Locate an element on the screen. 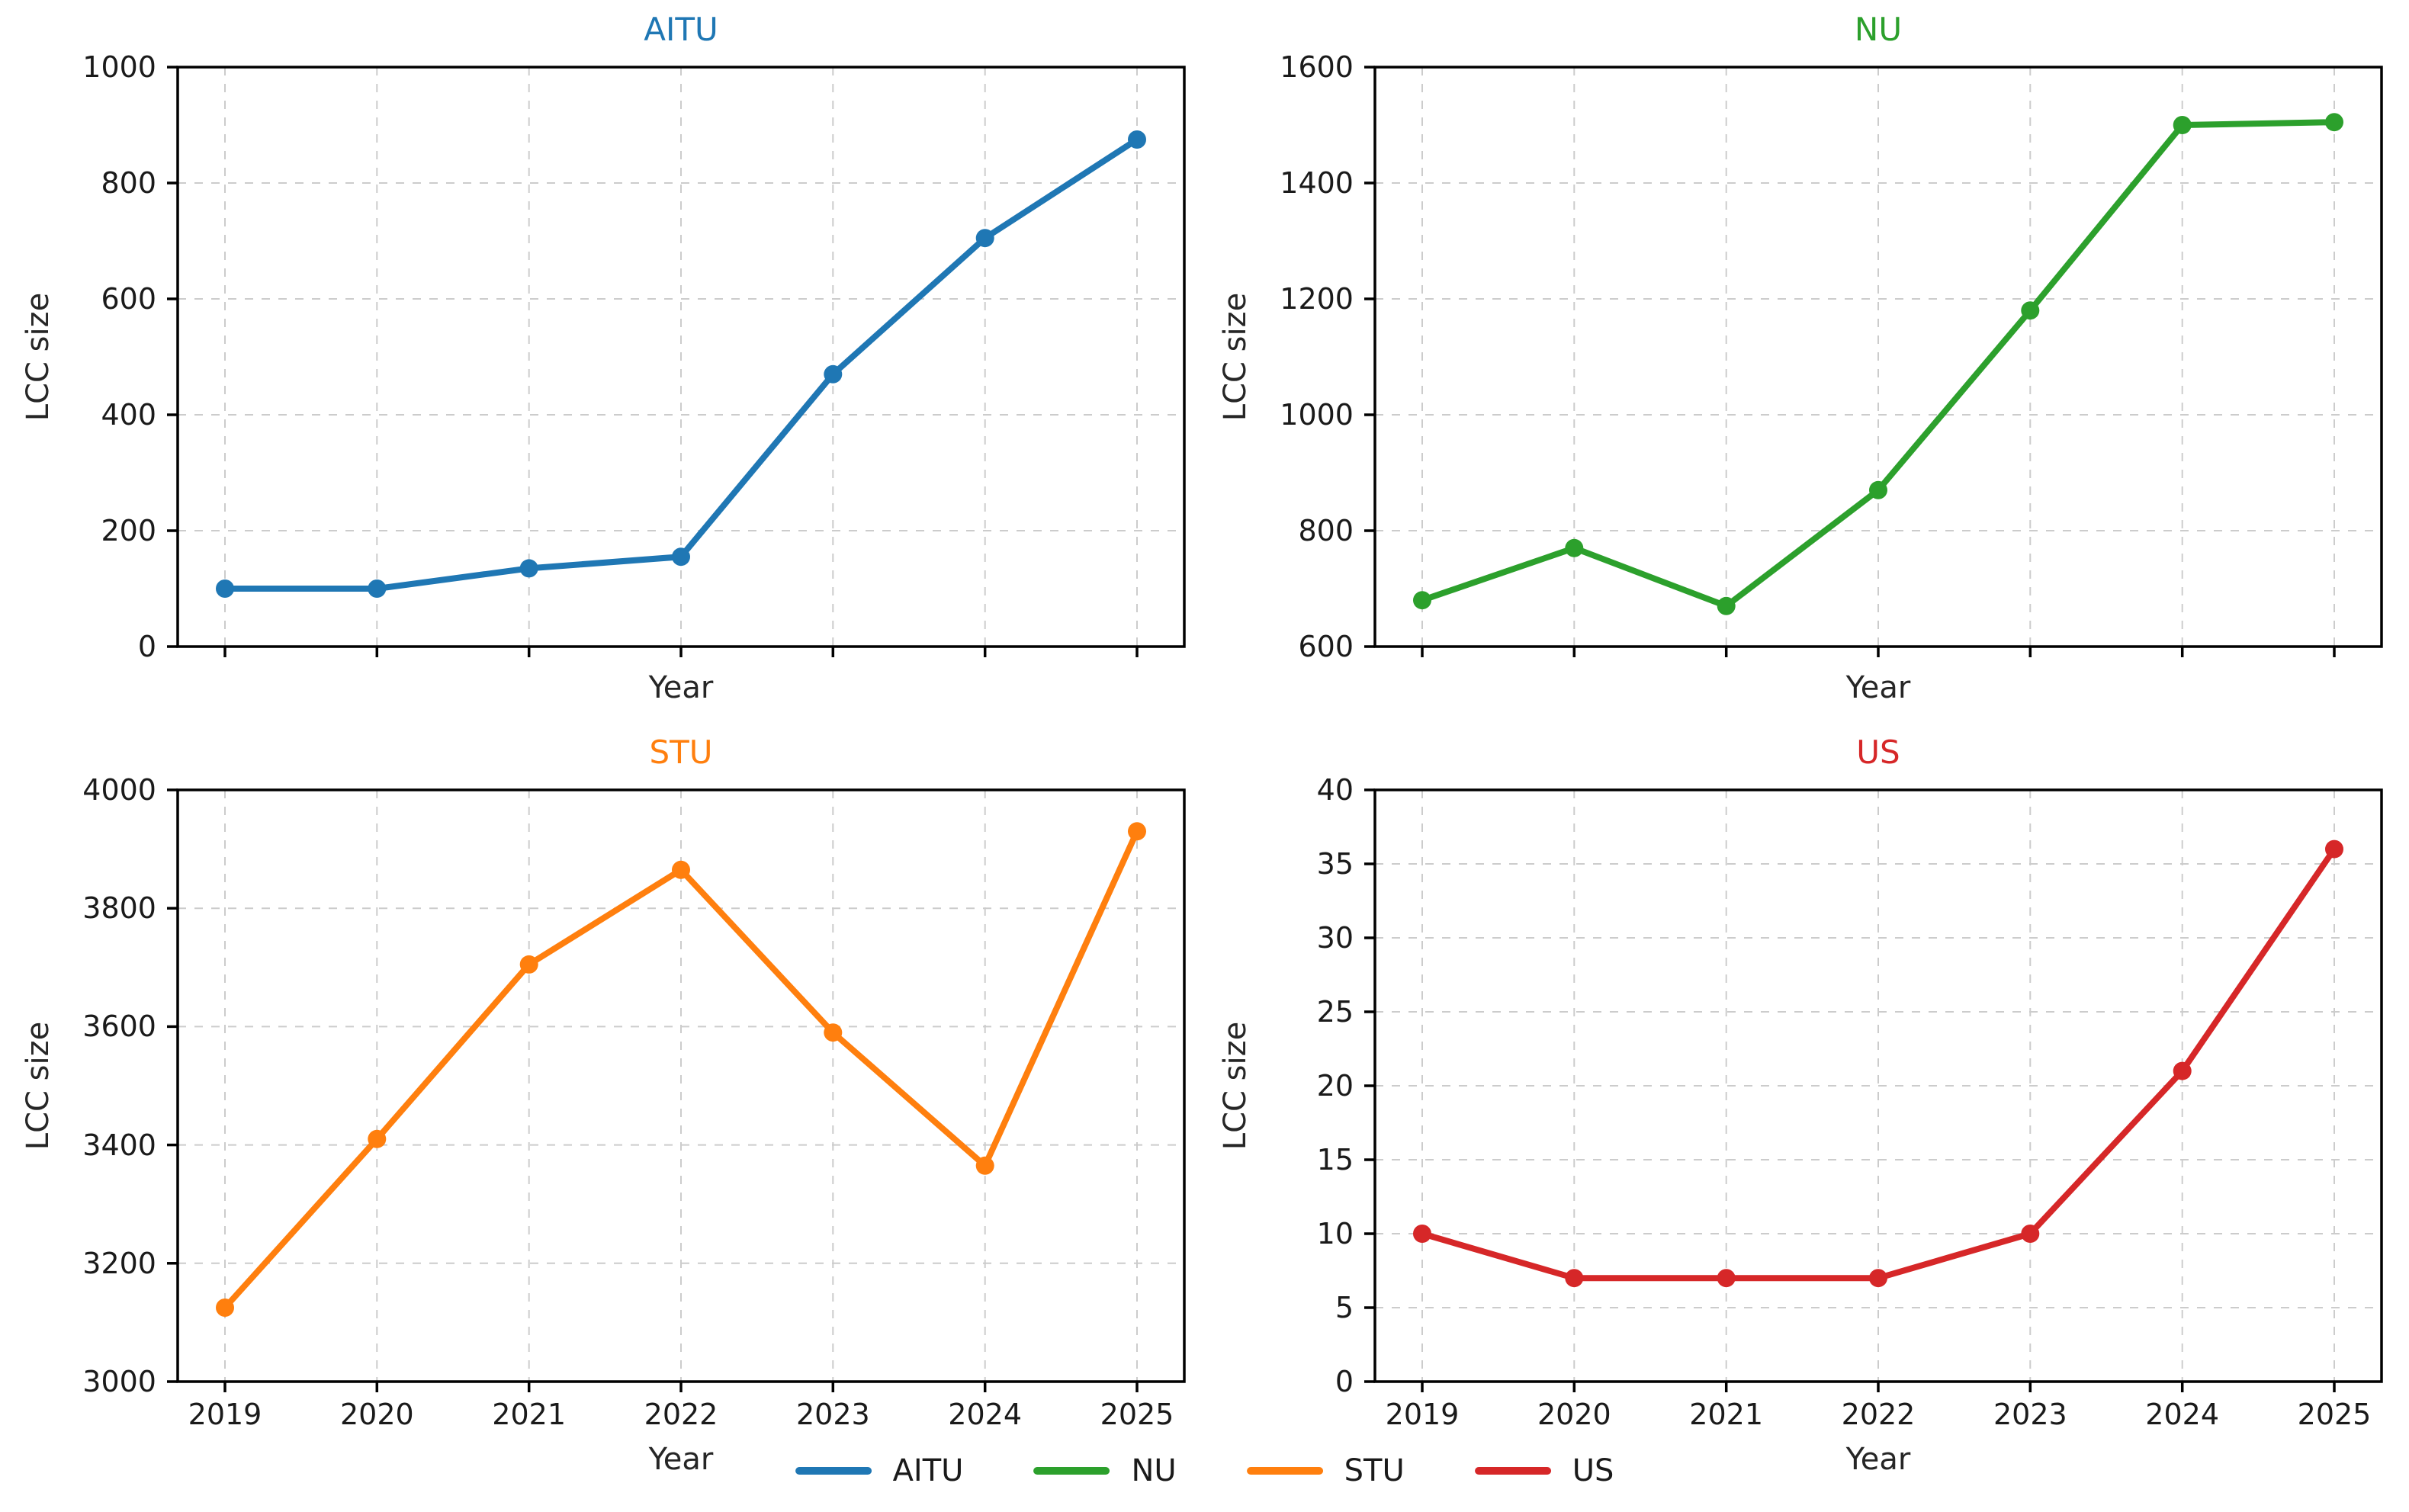  legend-label-stu: STU is located at coordinates (1374, 1470).